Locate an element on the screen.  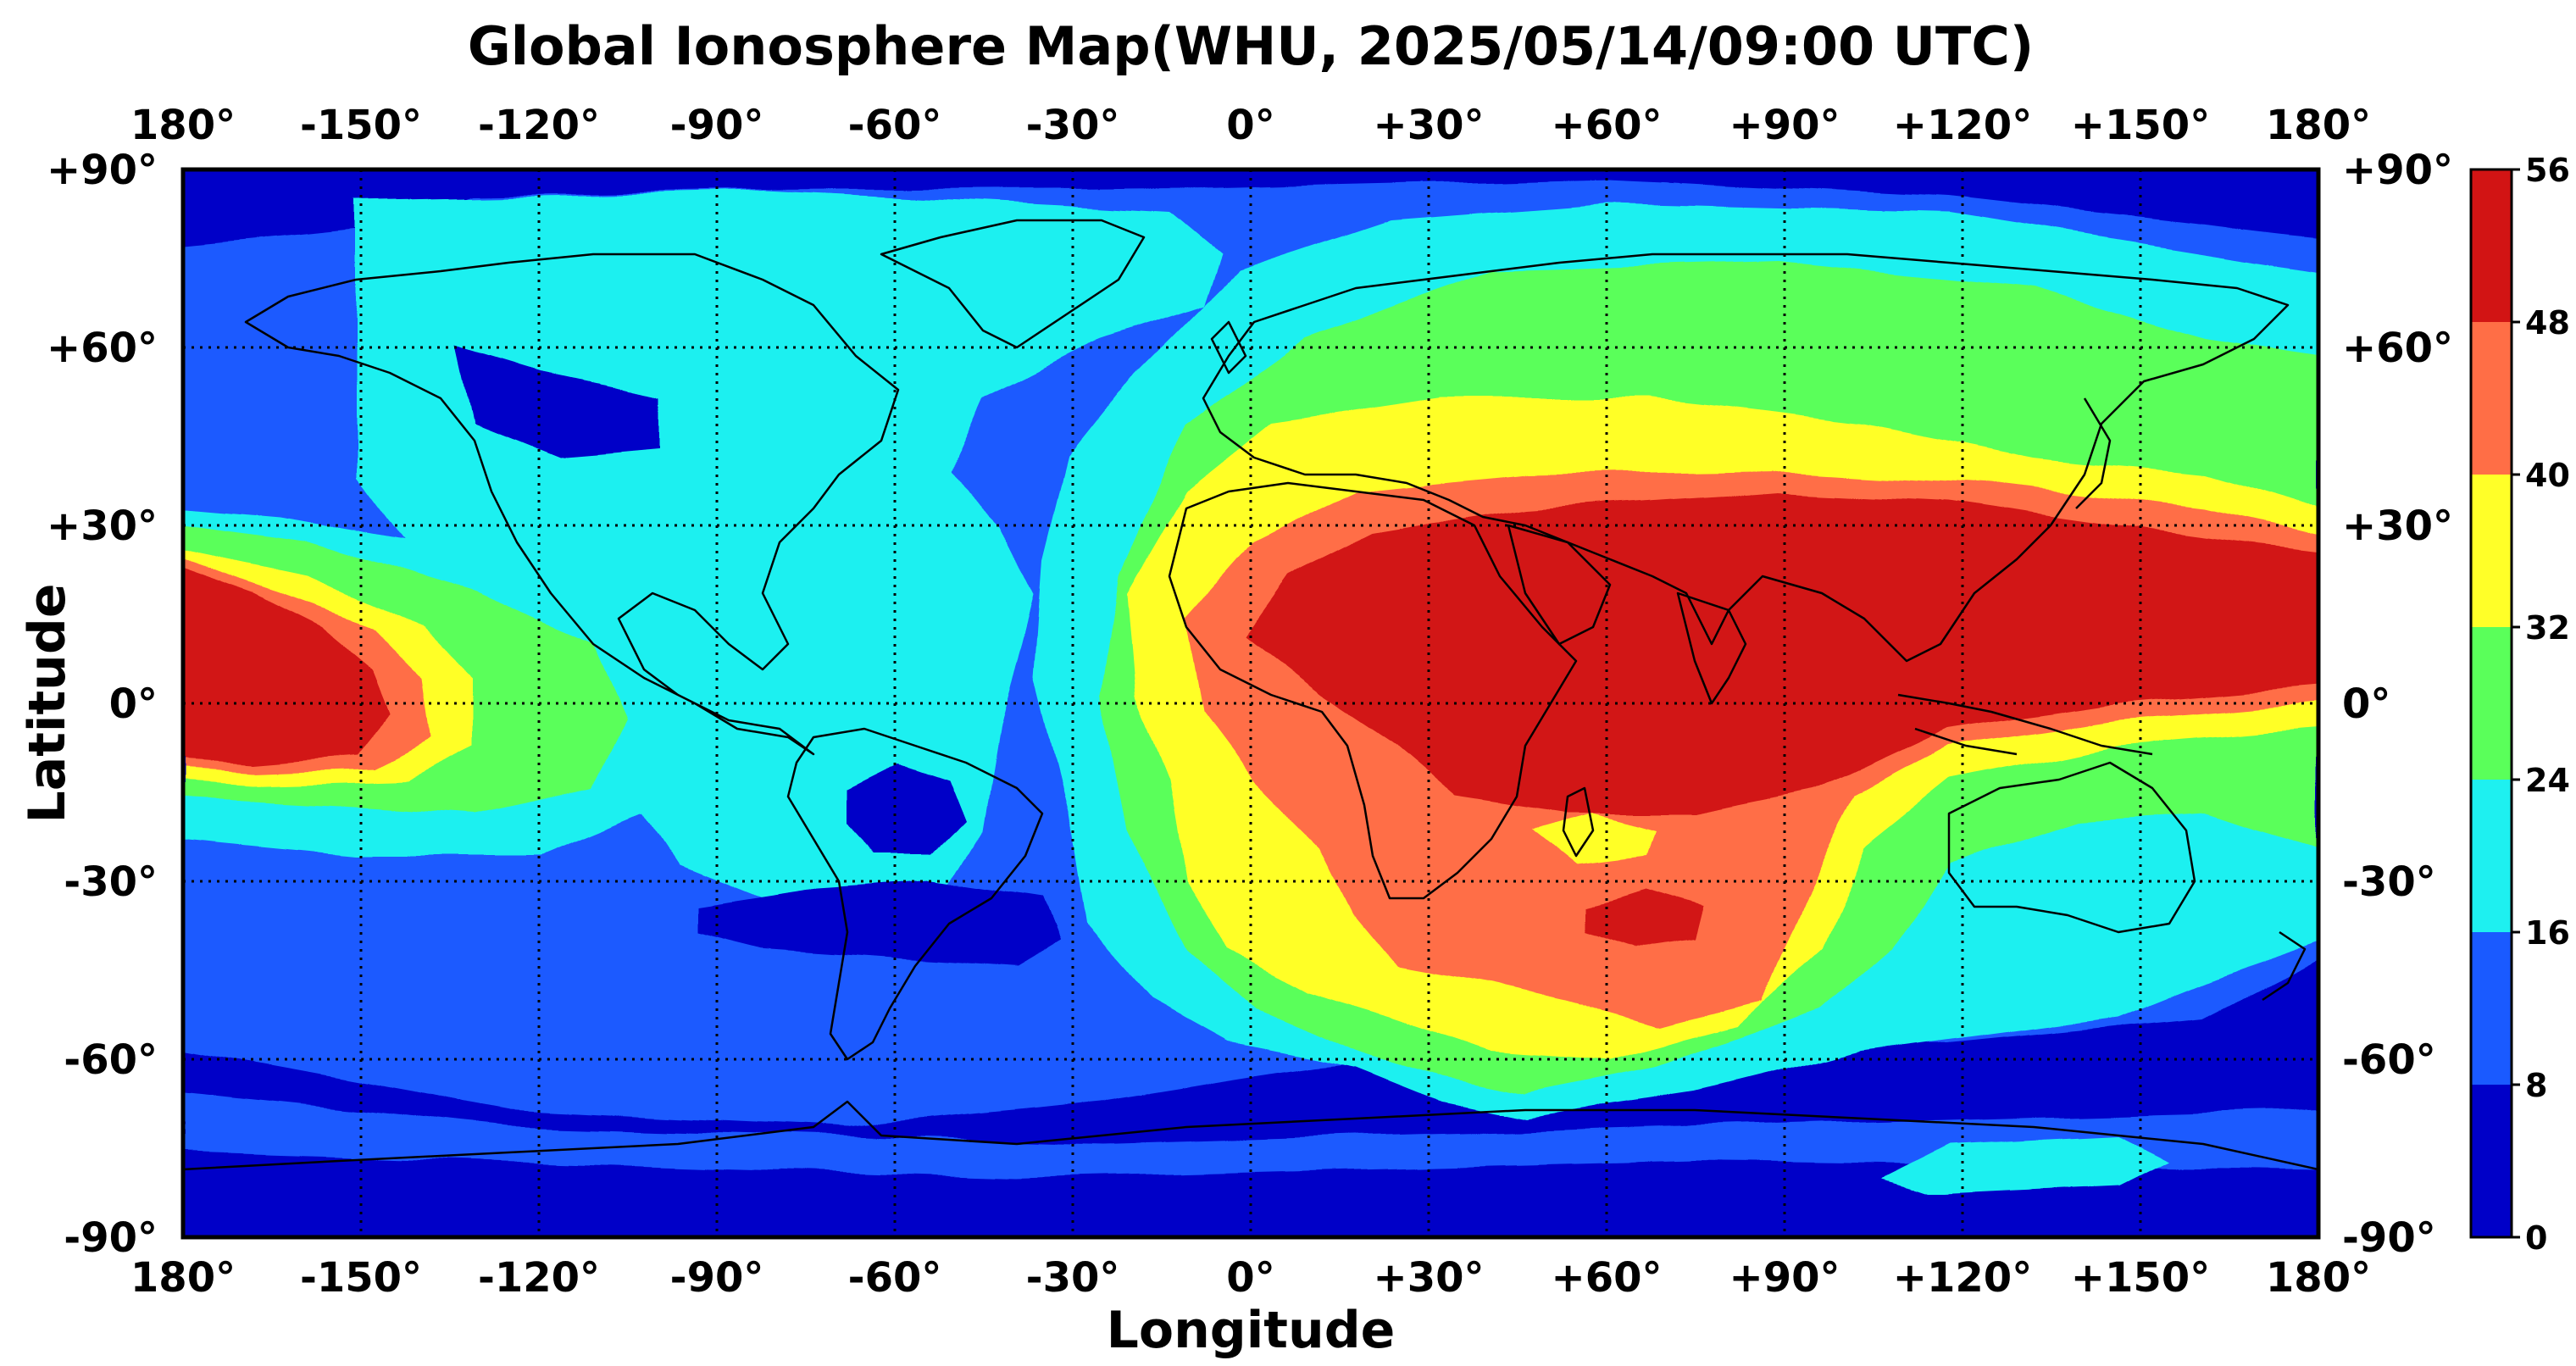
colorbar-tick-label: 40 is located at coordinates (2547, 475).